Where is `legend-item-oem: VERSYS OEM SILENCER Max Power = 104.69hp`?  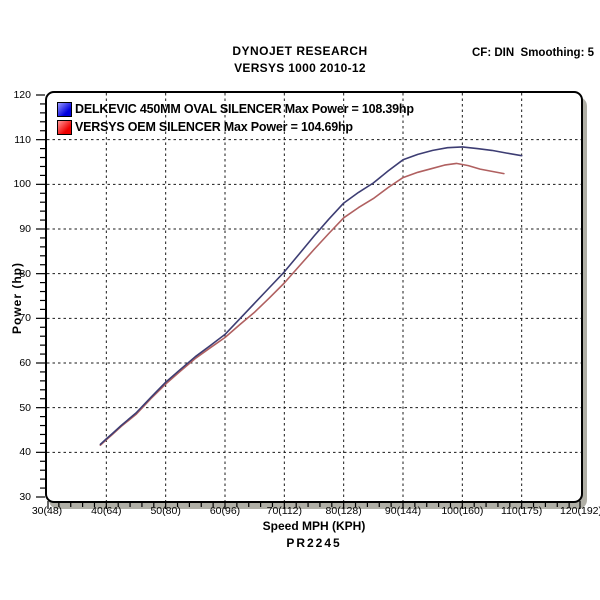 legend-item-oem: VERSYS OEM SILENCER Max Power = 104.69hp is located at coordinates (235, 127).